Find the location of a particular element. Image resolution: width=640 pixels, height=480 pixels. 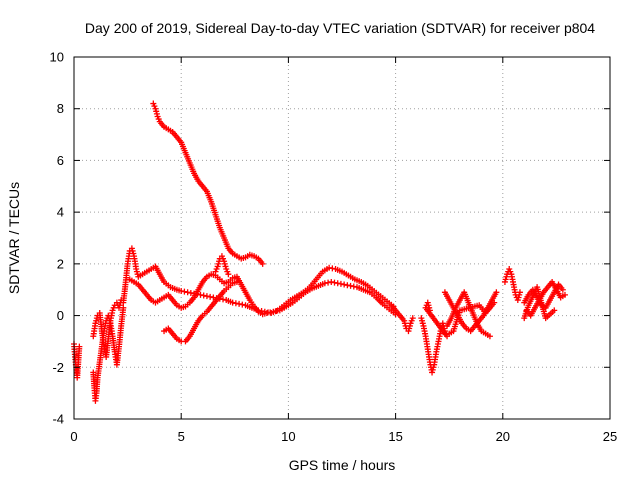

y-tick-label: 0 is located at coordinates (60, 315).